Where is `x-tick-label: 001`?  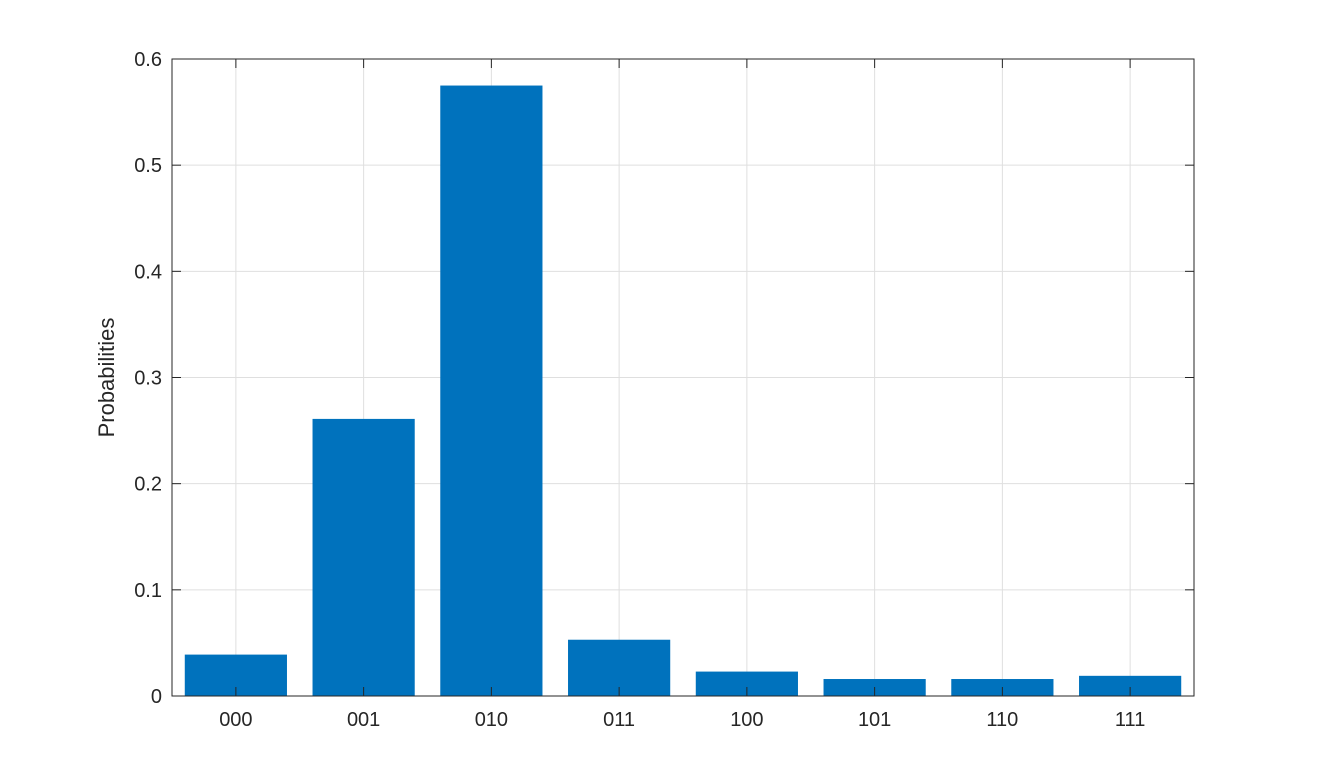
x-tick-label: 001 is located at coordinates (363, 720).